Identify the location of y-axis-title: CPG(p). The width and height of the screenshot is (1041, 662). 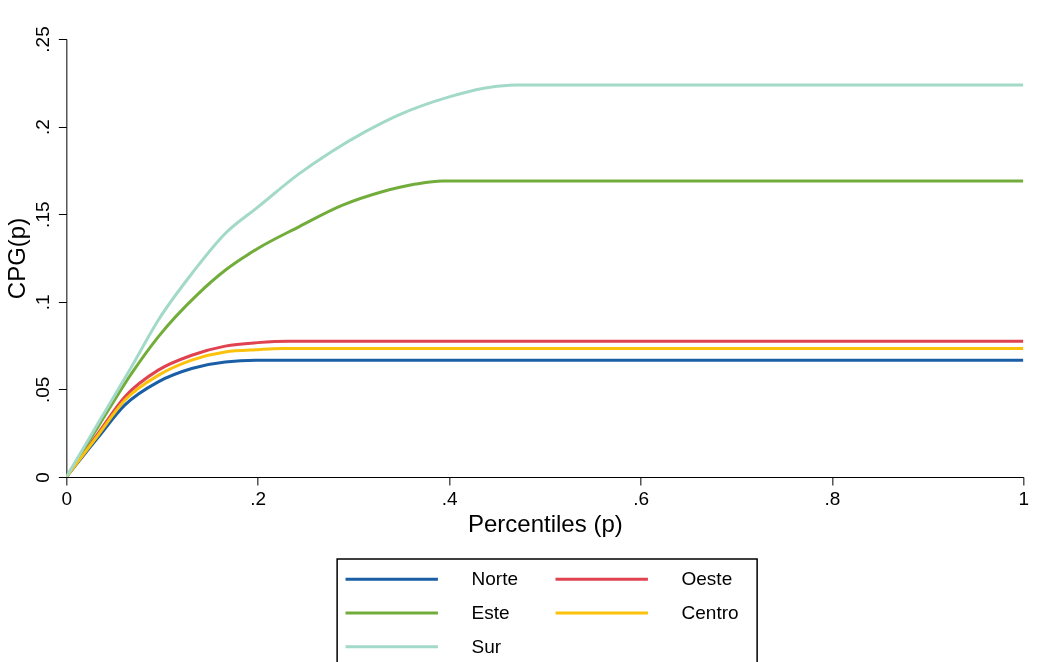
(16, 258).